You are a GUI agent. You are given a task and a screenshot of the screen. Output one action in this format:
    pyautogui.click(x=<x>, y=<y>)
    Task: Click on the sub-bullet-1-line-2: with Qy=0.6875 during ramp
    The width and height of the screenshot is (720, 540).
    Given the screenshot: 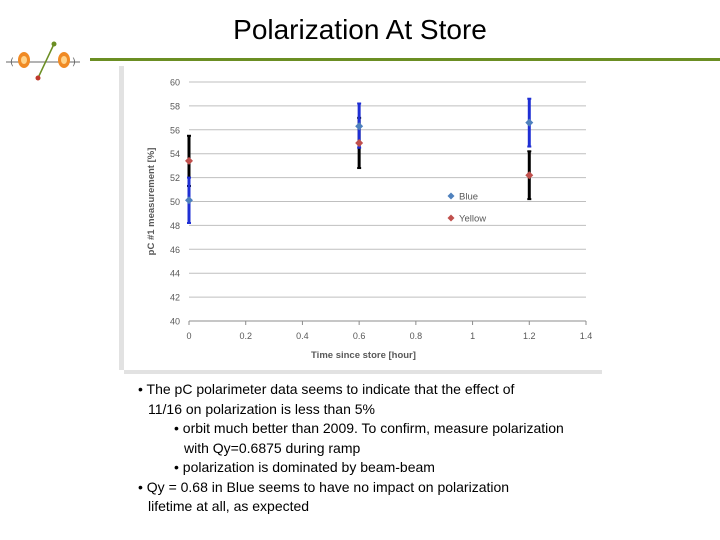 What is the action you would take?
    pyautogui.click(x=272, y=447)
    